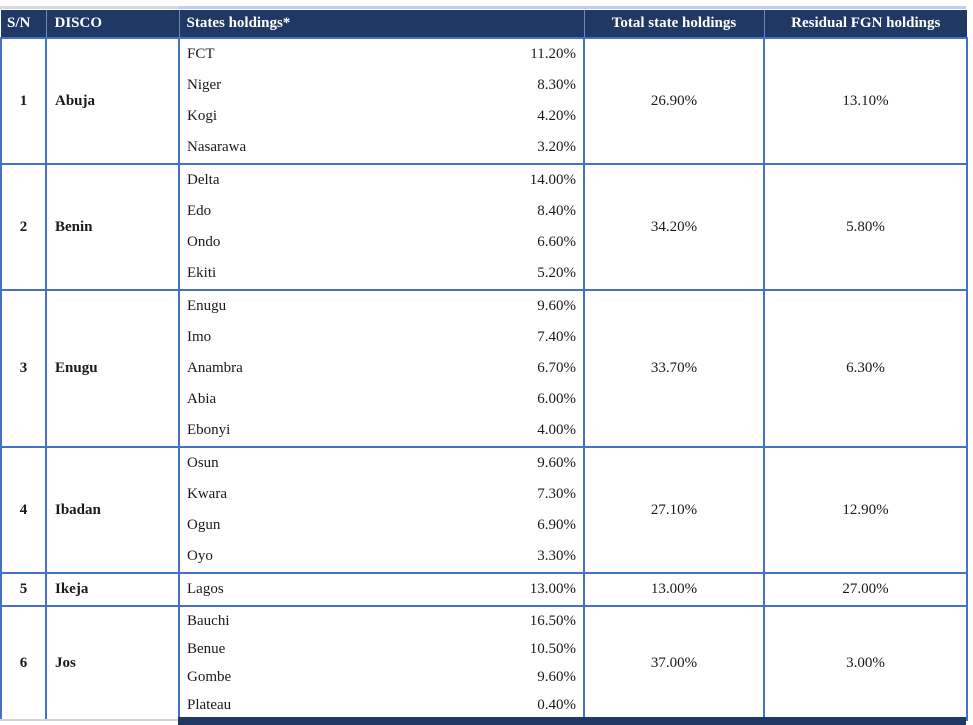 The width and height of the screenshot is (973, 725). I want to click on bottom-edge-artifact, so click(486, 720).